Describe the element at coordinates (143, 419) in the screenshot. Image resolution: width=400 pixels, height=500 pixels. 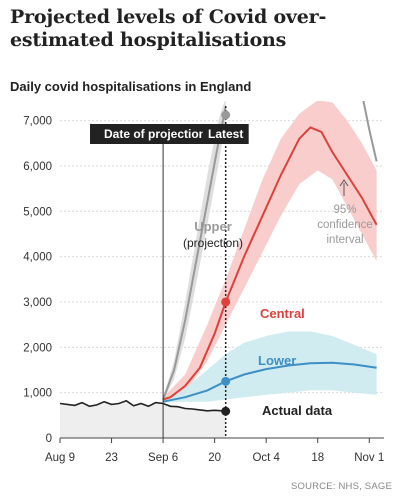
I see `actual-data-area` at that location.